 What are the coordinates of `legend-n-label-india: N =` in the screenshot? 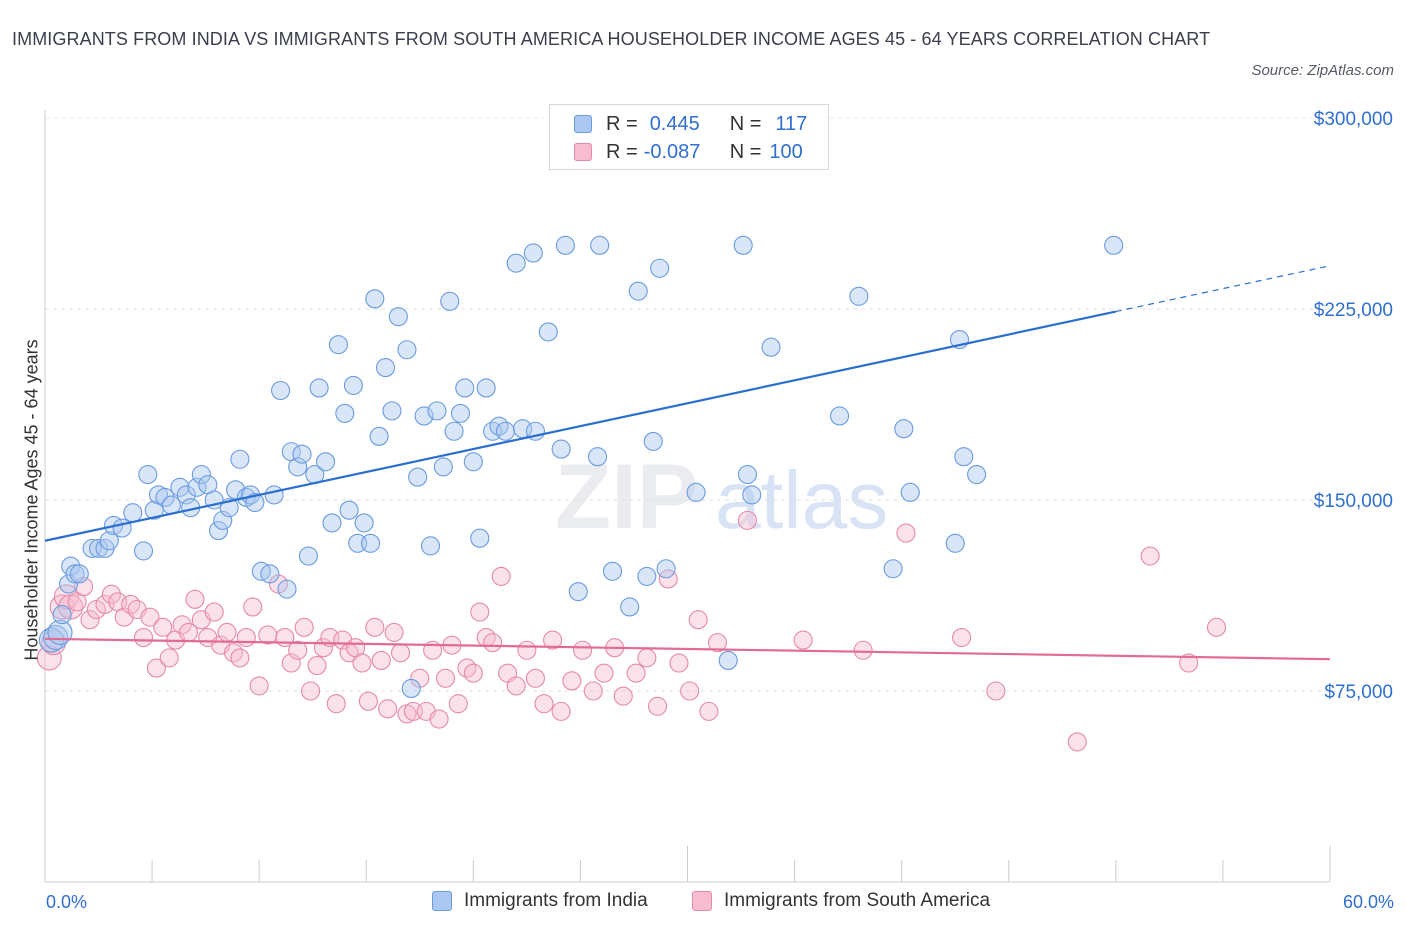 It's located at (745, 123).